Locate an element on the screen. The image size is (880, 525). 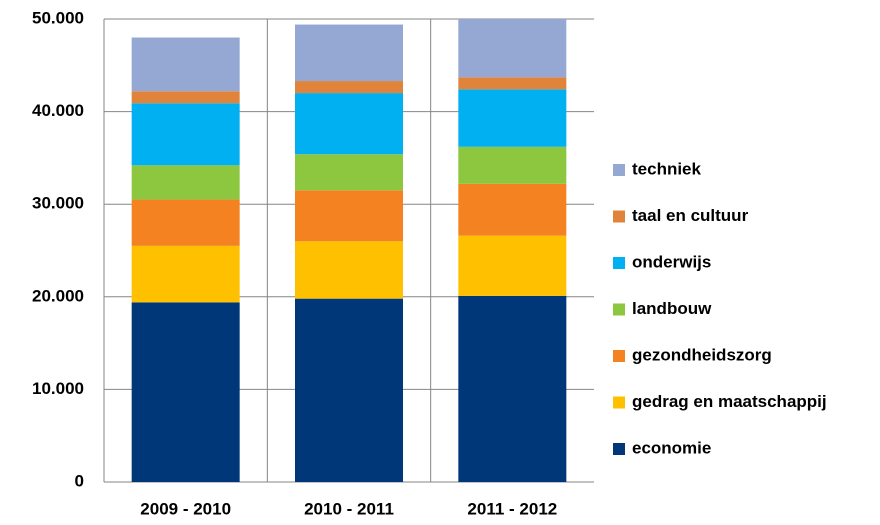
legend-label: gezondheidszorg is located at coordinates (702, 354).